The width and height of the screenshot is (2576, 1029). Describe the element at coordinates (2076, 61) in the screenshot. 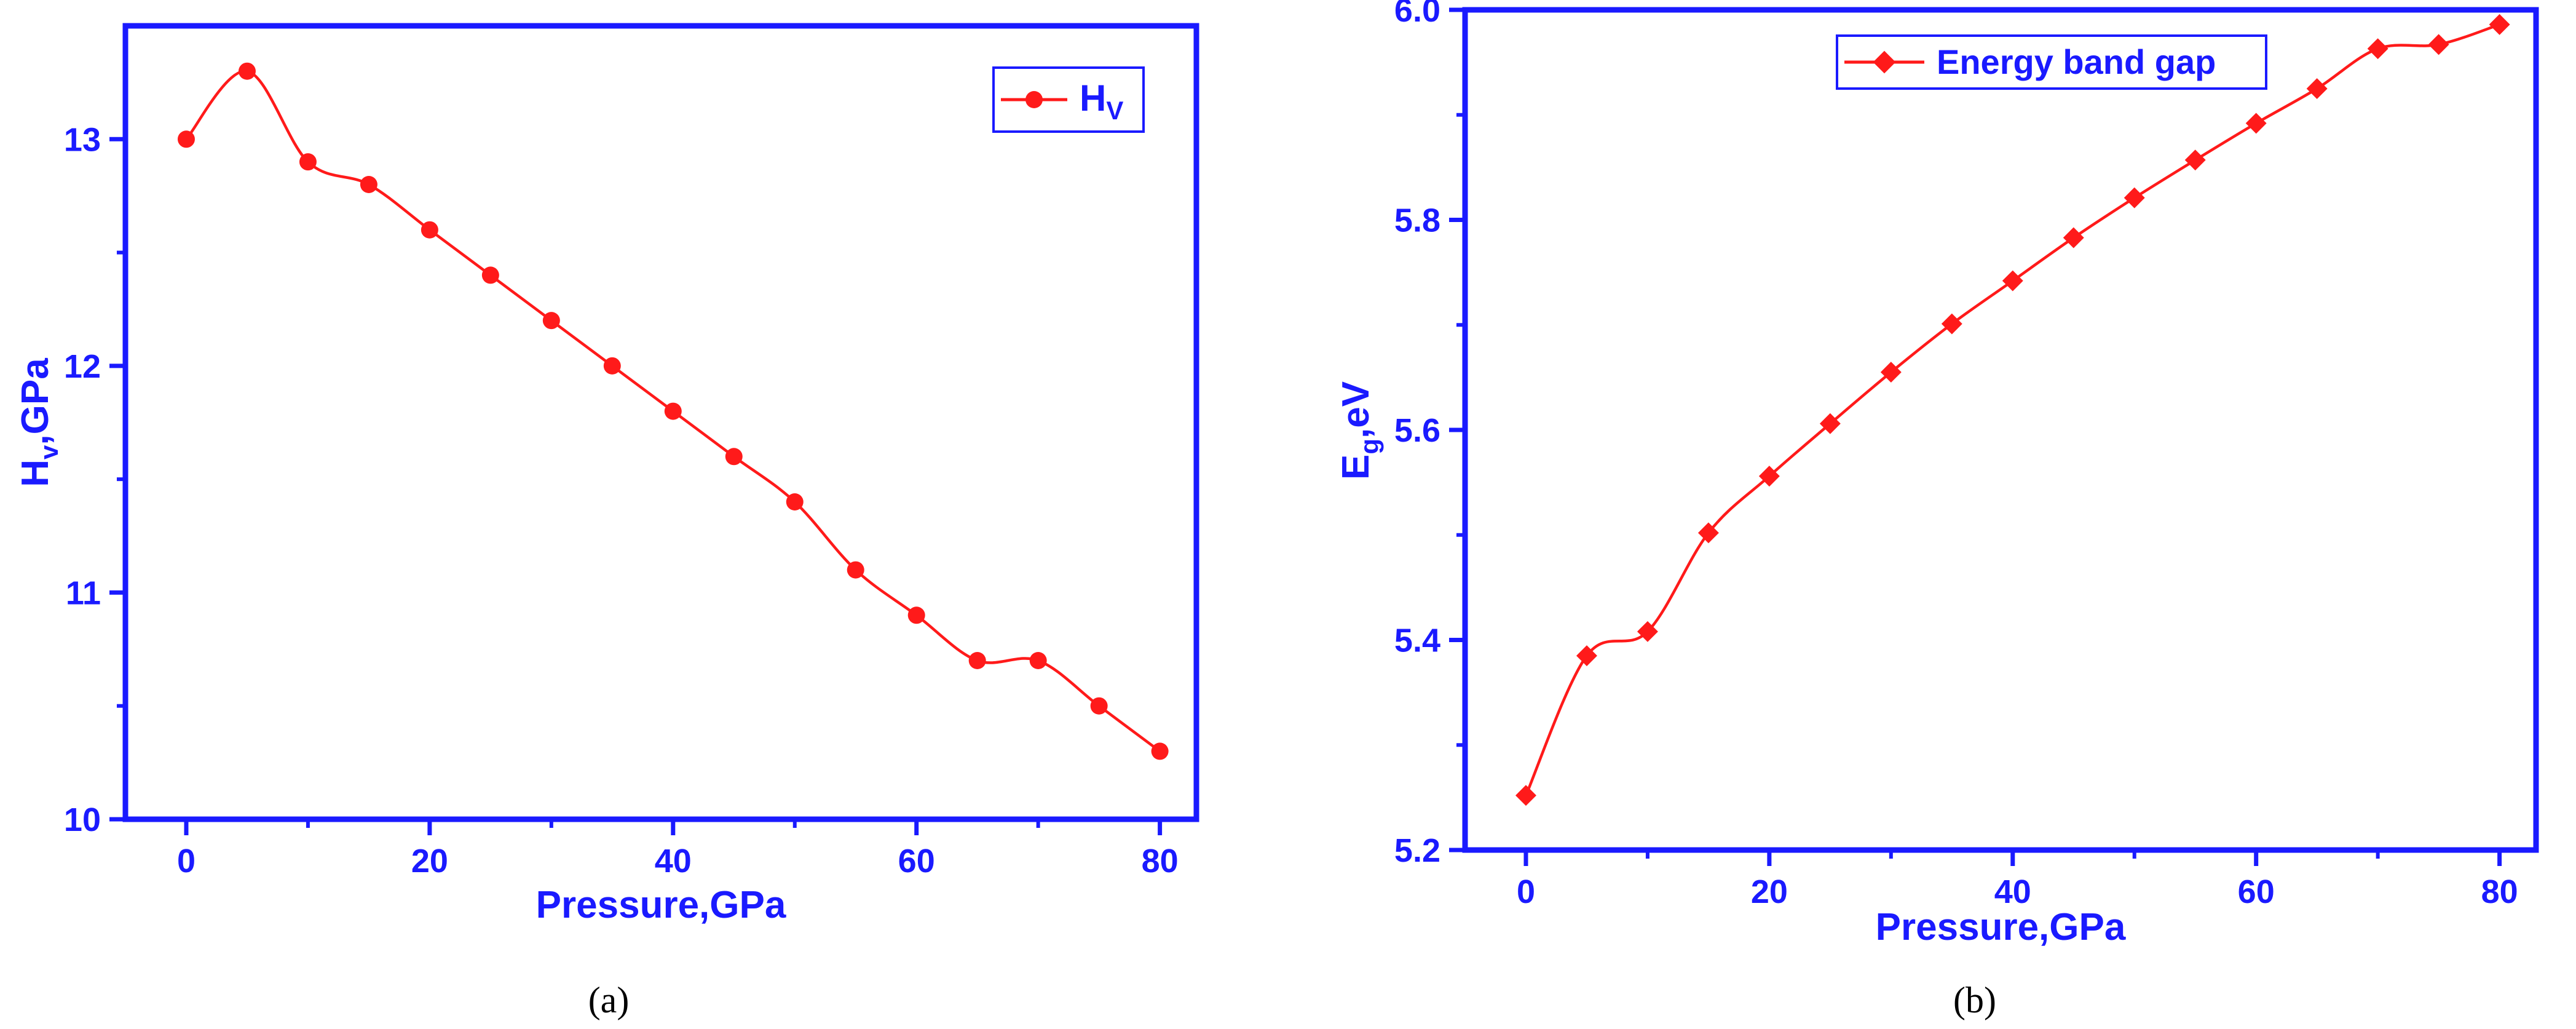

I see `legend-label-b: Energy band gap` at that location.